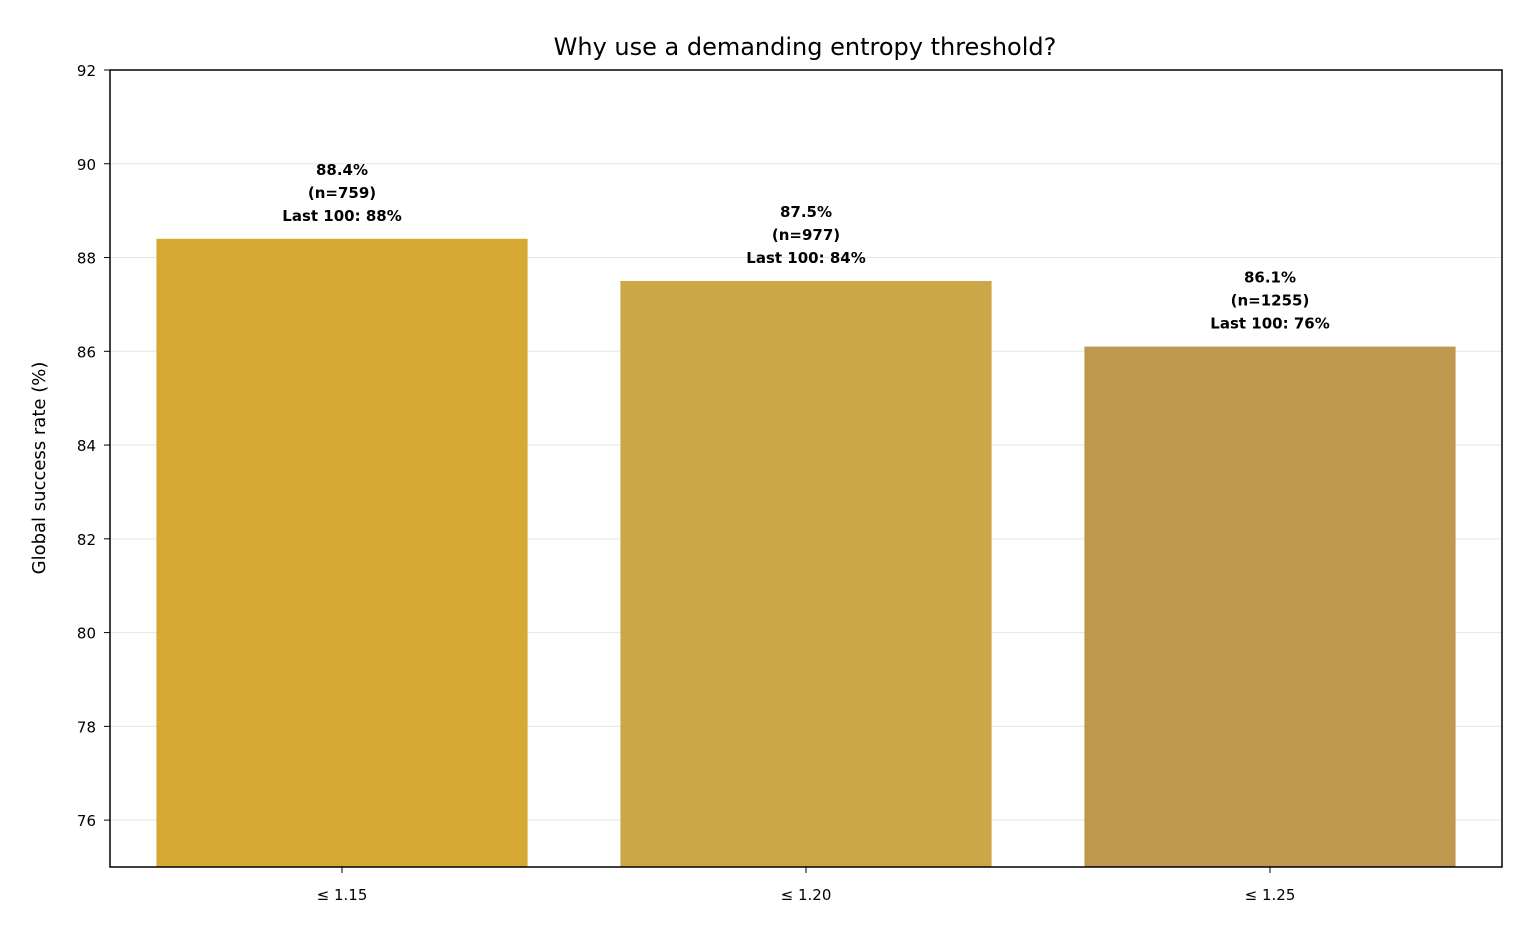  I want to click on bar-data-label: (n=759), so click(342, 193).